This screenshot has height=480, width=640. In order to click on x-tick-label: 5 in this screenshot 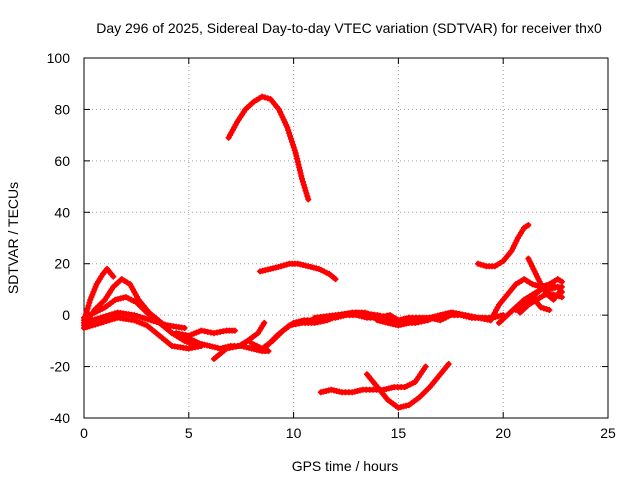, I will do `click(189, 433)`.